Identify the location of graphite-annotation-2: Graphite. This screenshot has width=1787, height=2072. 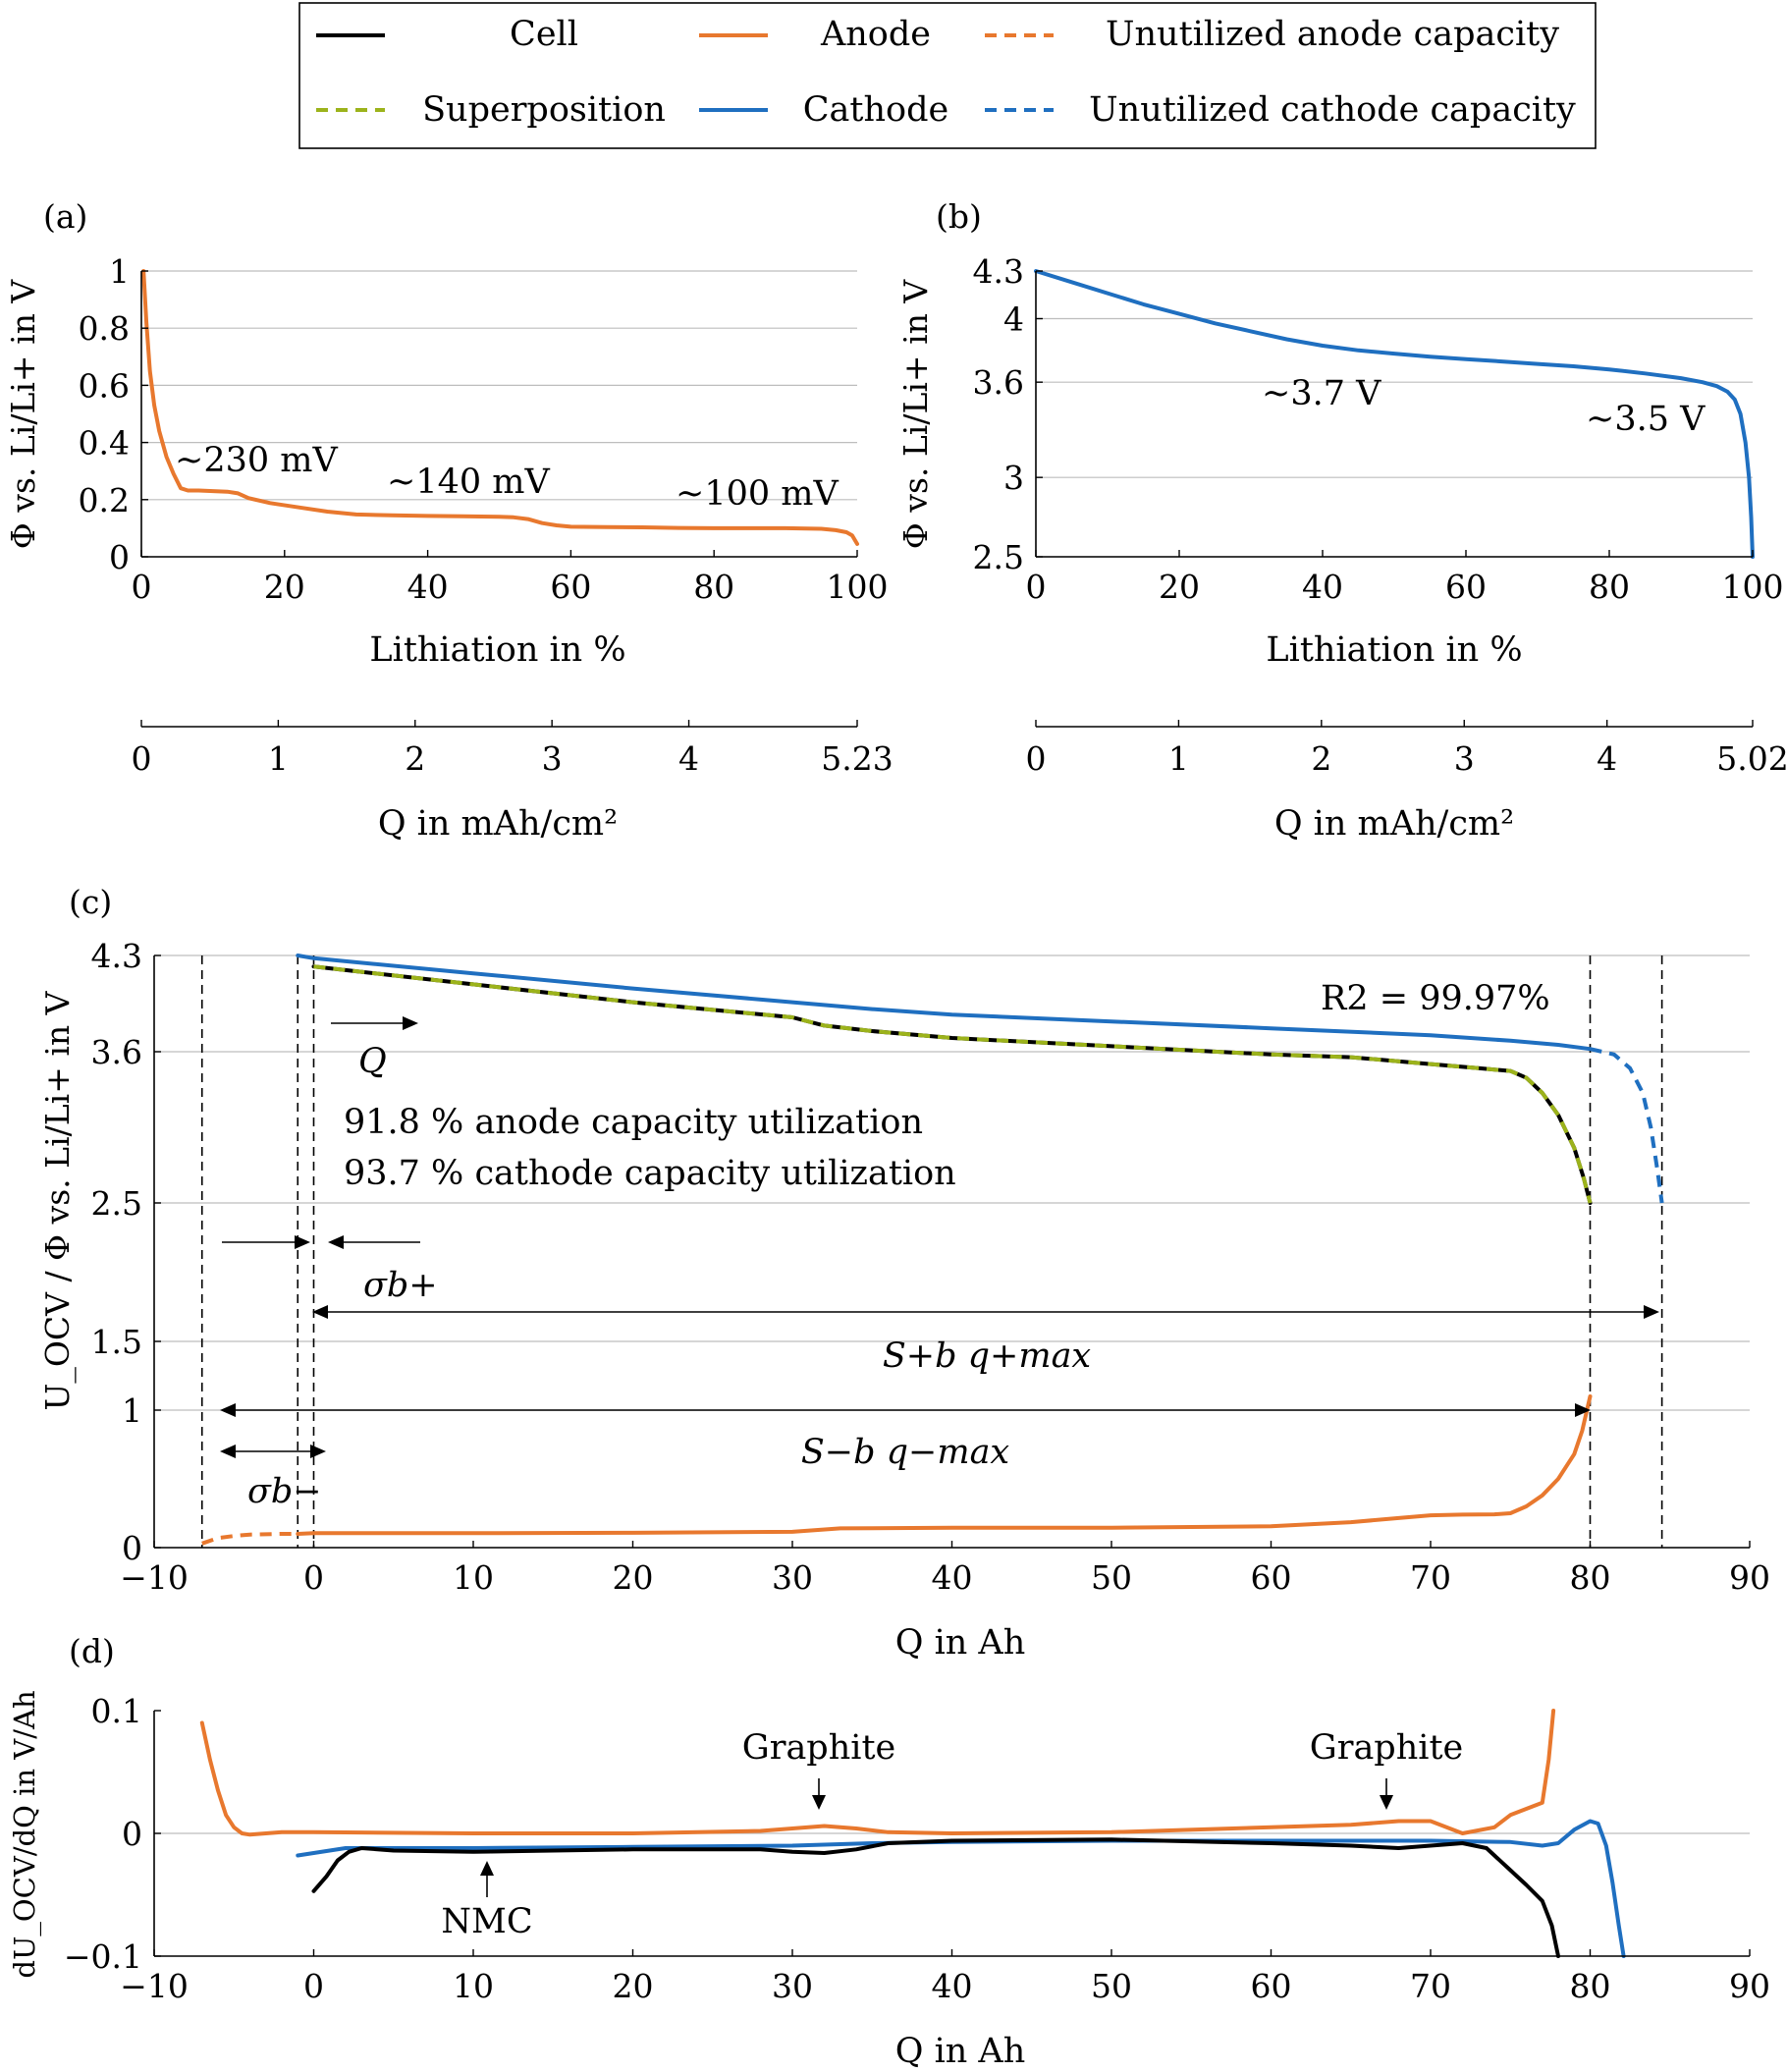
(1386, 1748).